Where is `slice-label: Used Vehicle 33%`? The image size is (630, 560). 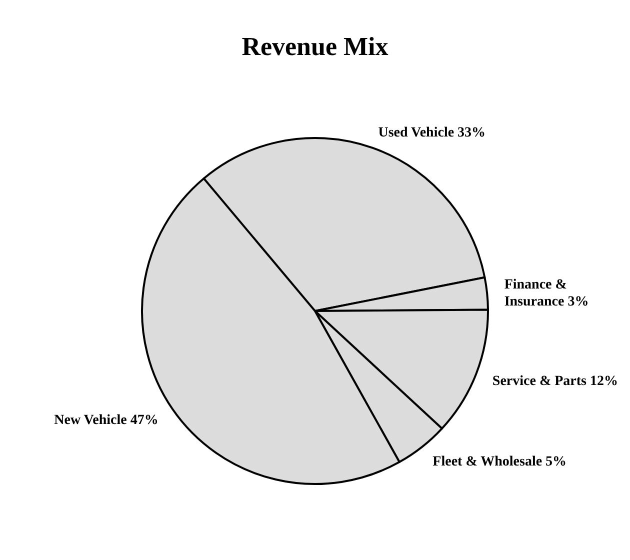 slice-label: Used Vehicle 33% is located at coordinates (432, 133).